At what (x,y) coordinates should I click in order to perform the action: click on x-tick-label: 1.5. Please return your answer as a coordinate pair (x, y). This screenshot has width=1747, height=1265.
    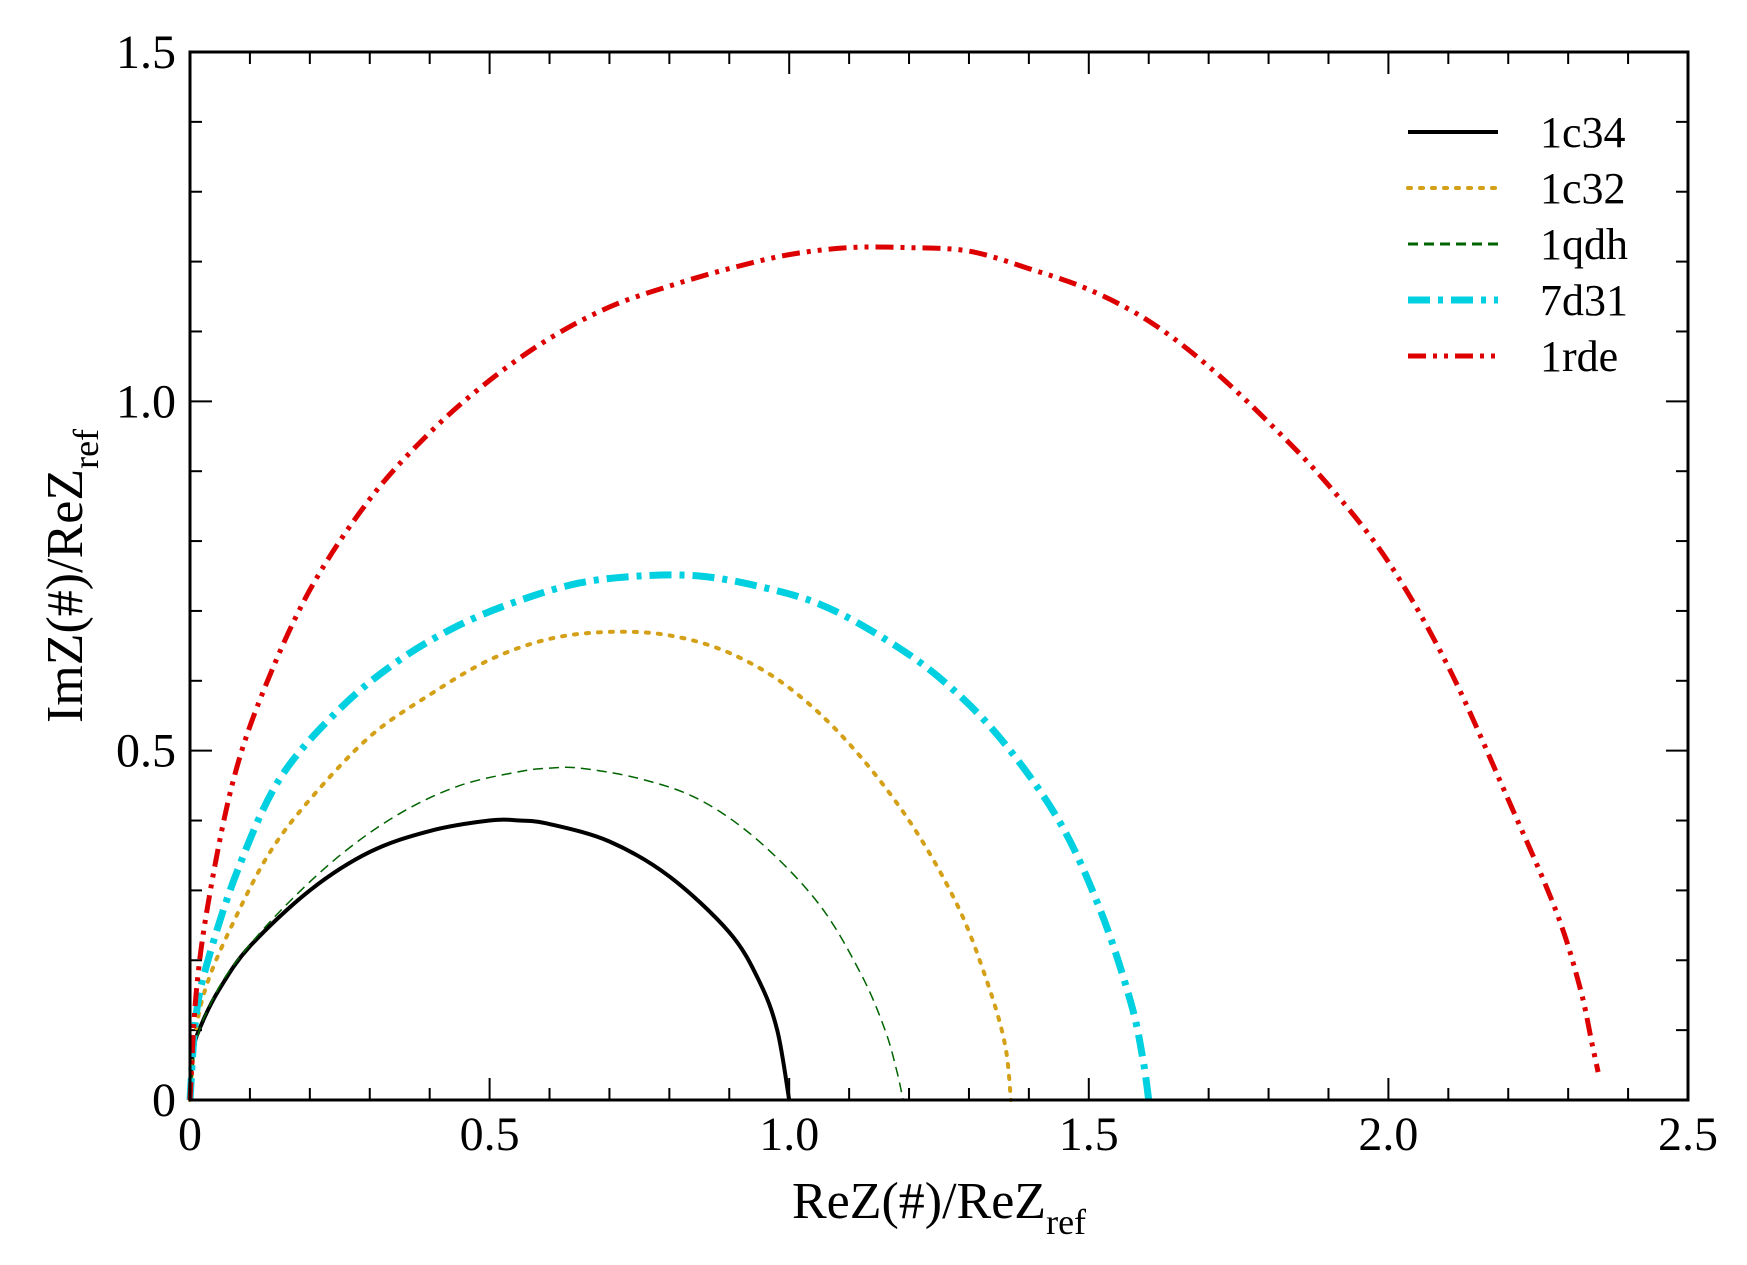
    Looking at the image, I should click on (1089, 1134).